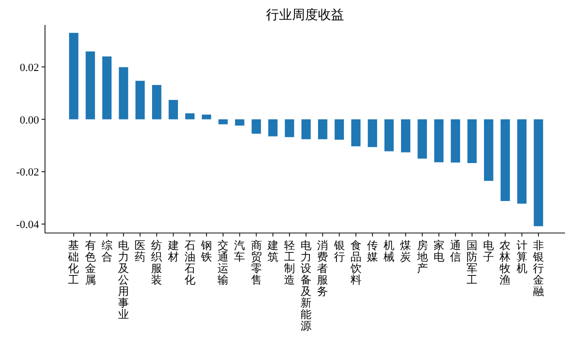  I want to click on x-tick-label: 综合, so click(106, 251).